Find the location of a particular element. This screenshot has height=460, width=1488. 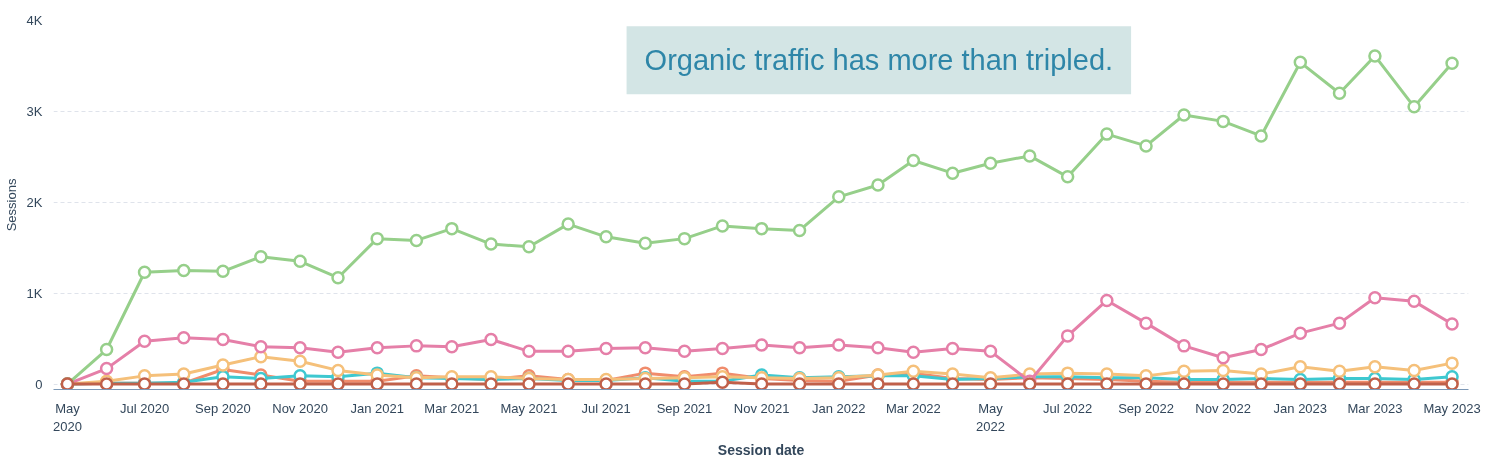

x-tick-label: May 2023 is located at coordinates (1452, 408).